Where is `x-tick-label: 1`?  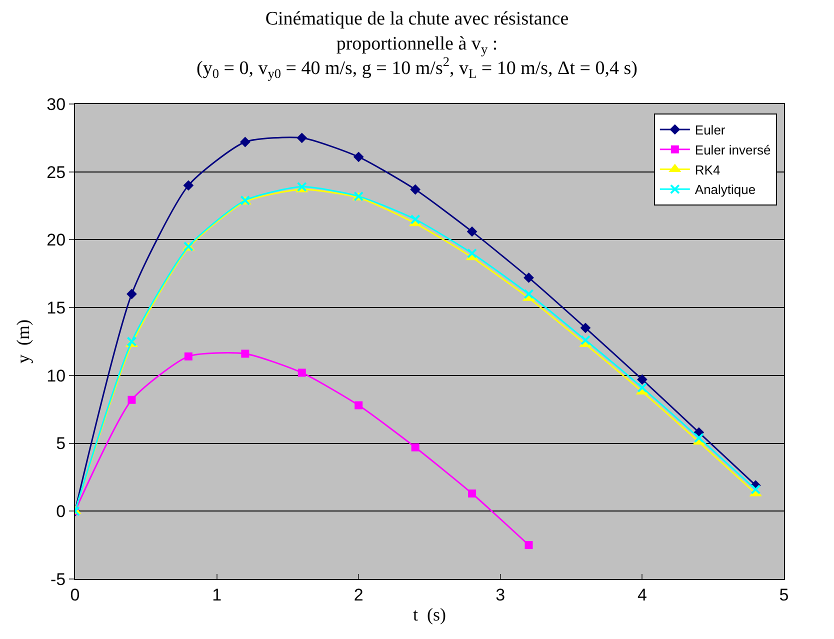 x-tick-label: 1 is located at coordinates (217, 594).